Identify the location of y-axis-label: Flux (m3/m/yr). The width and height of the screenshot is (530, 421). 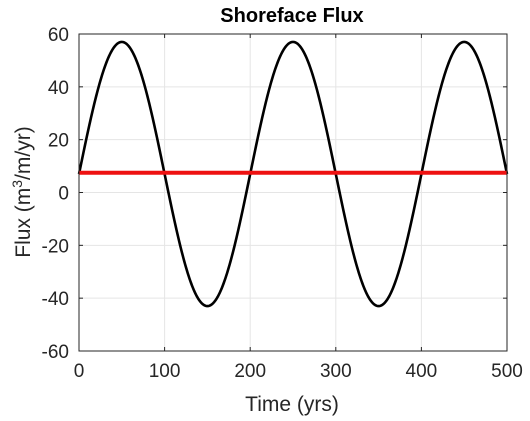
(22, 191).